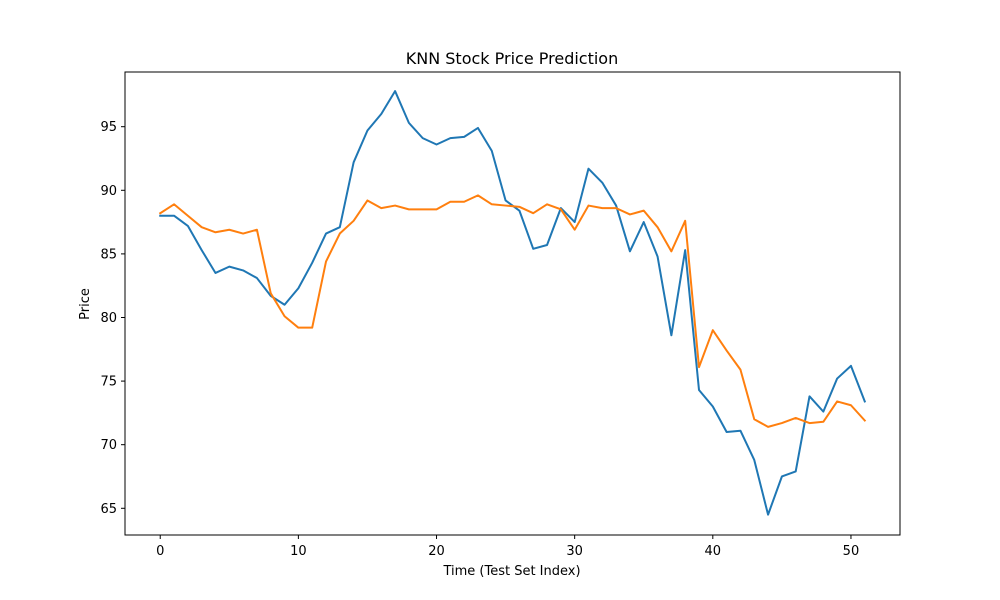 This screenshot has height=600, width=1000. What do you see at coordinates (108, 254) in the screenshot?
I see `y-tick-label: 85` at bounding box center [108, 254].